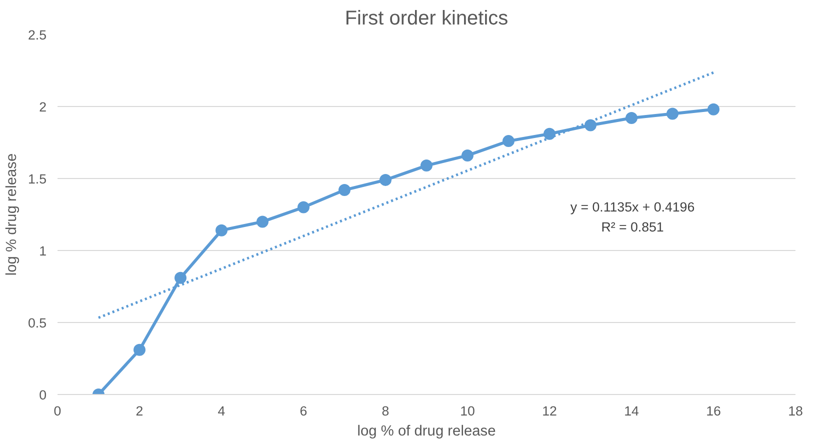 This screenshot has height=444, width=817. What do you see at coordinates (632, 207) in the screenshot?
I see `annotation: y = 0.1135x + 0.4196` at bounding box center [632, 207].